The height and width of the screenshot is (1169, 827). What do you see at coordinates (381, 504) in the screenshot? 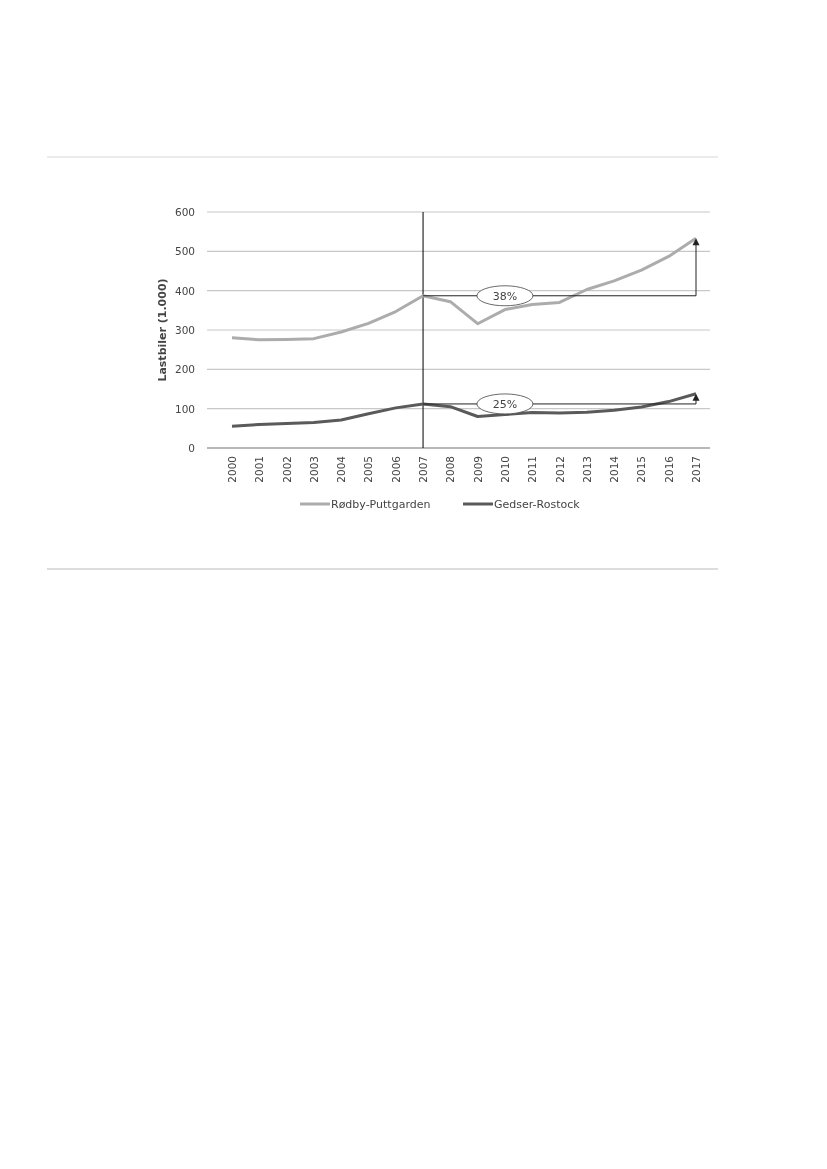
I see `legend-label: Rødby-Puttgarden` at bounding box center [381, 504].